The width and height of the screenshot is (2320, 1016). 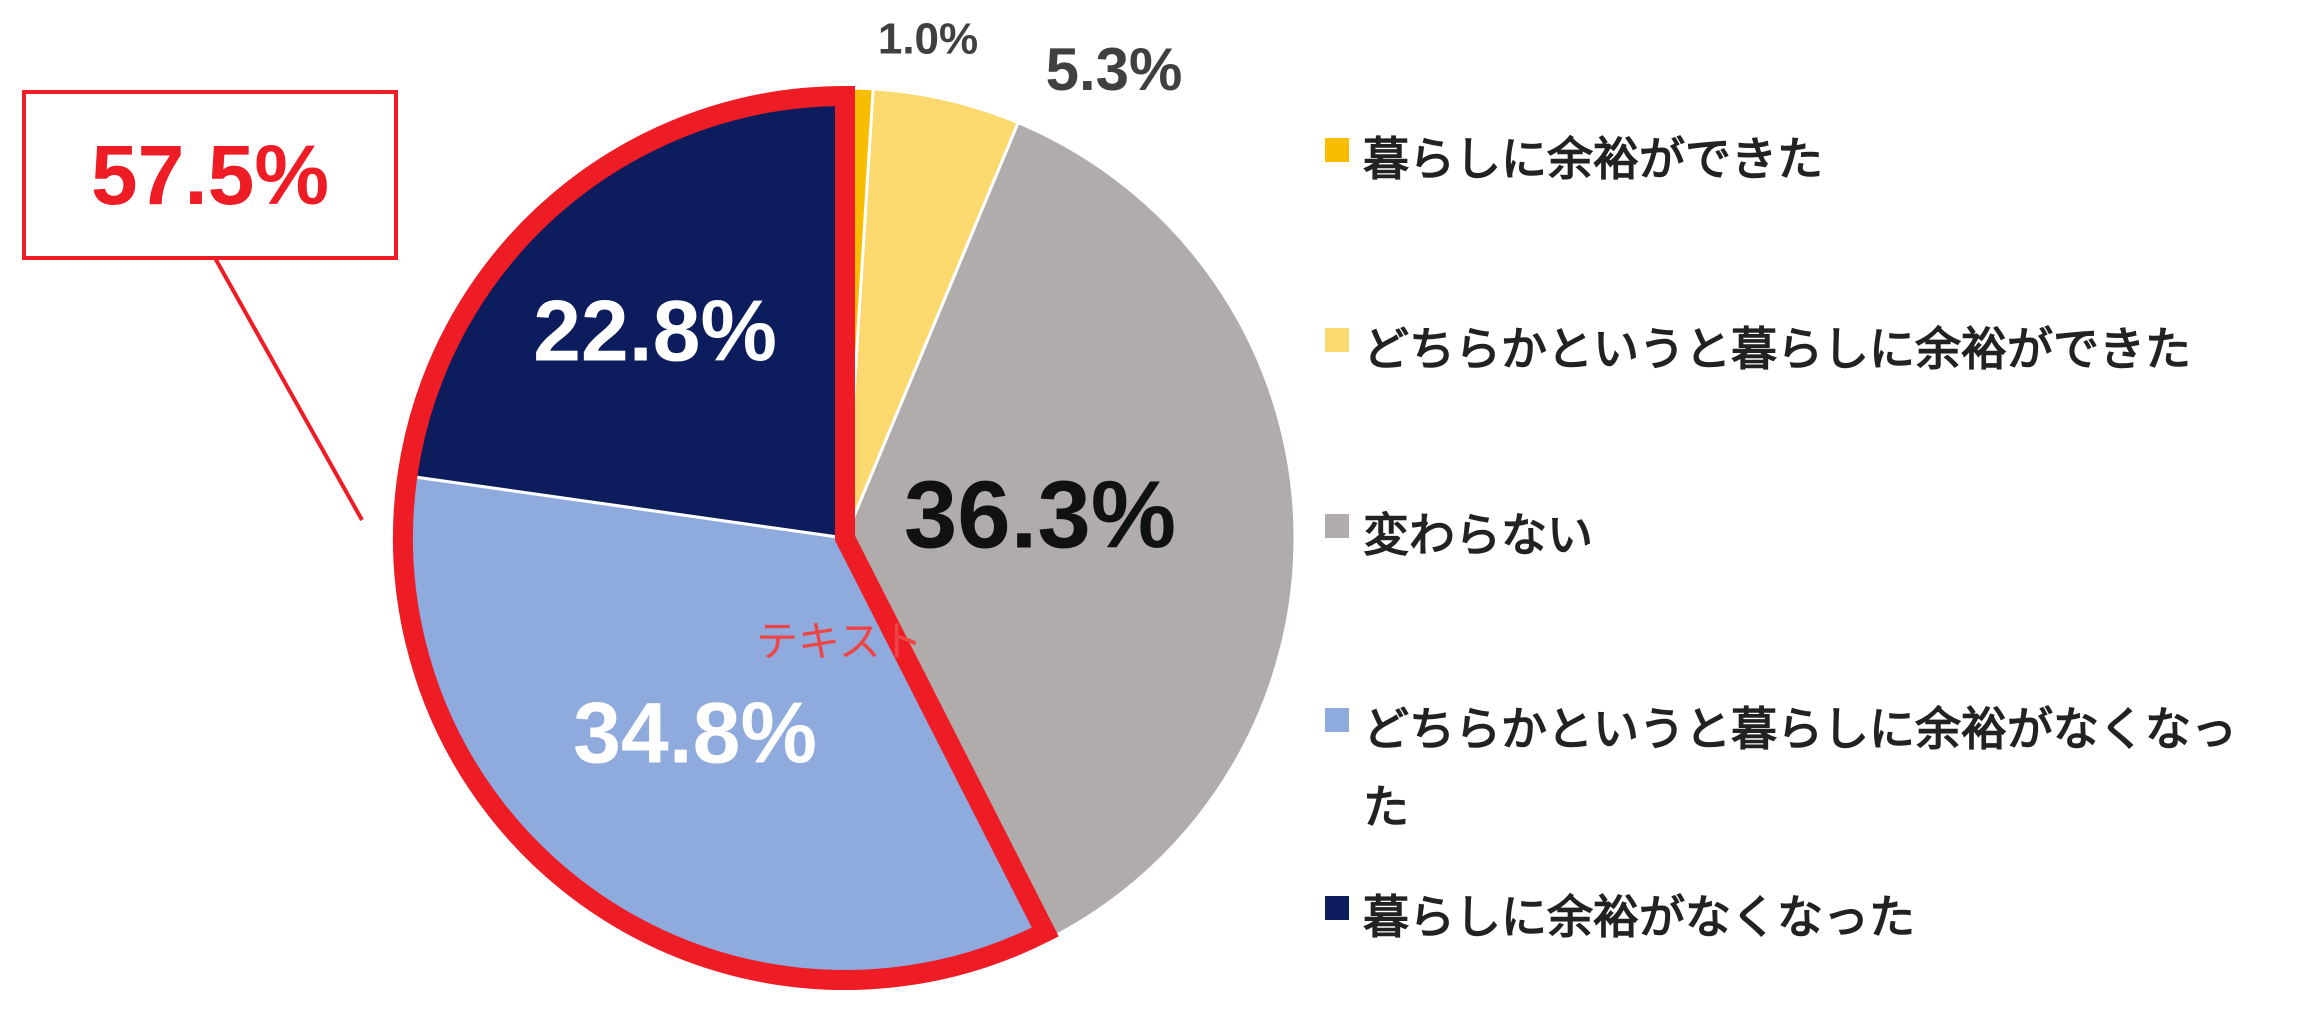 I want to click on placeholder-text: テキスト, so click(x=839, y=641).